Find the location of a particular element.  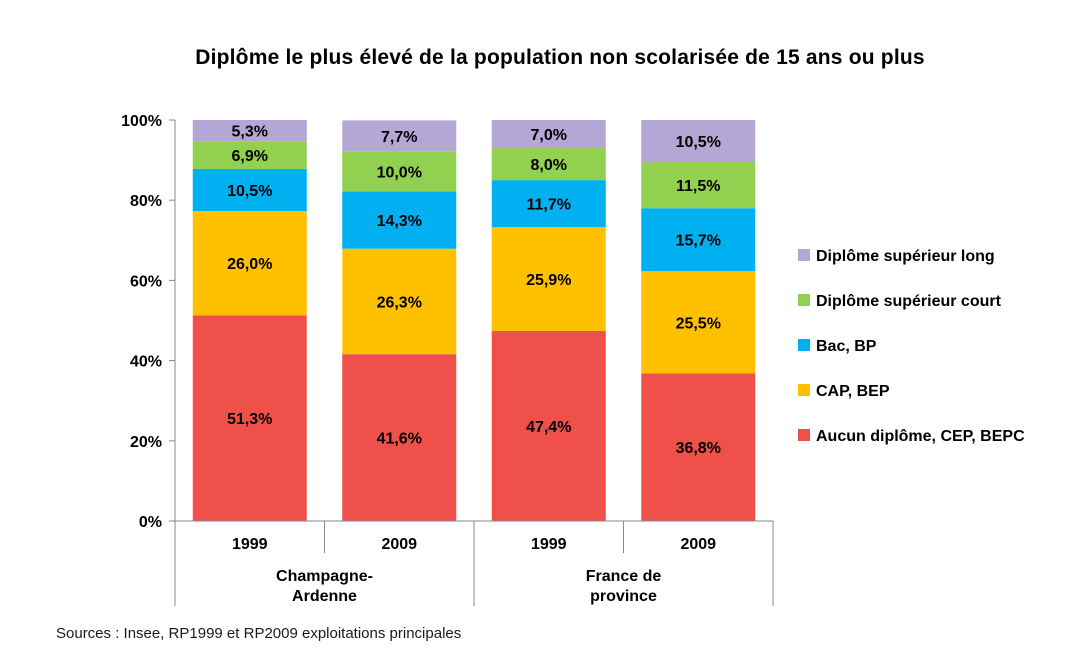

data-label: 8,0% is located at coordinates (549, 165).